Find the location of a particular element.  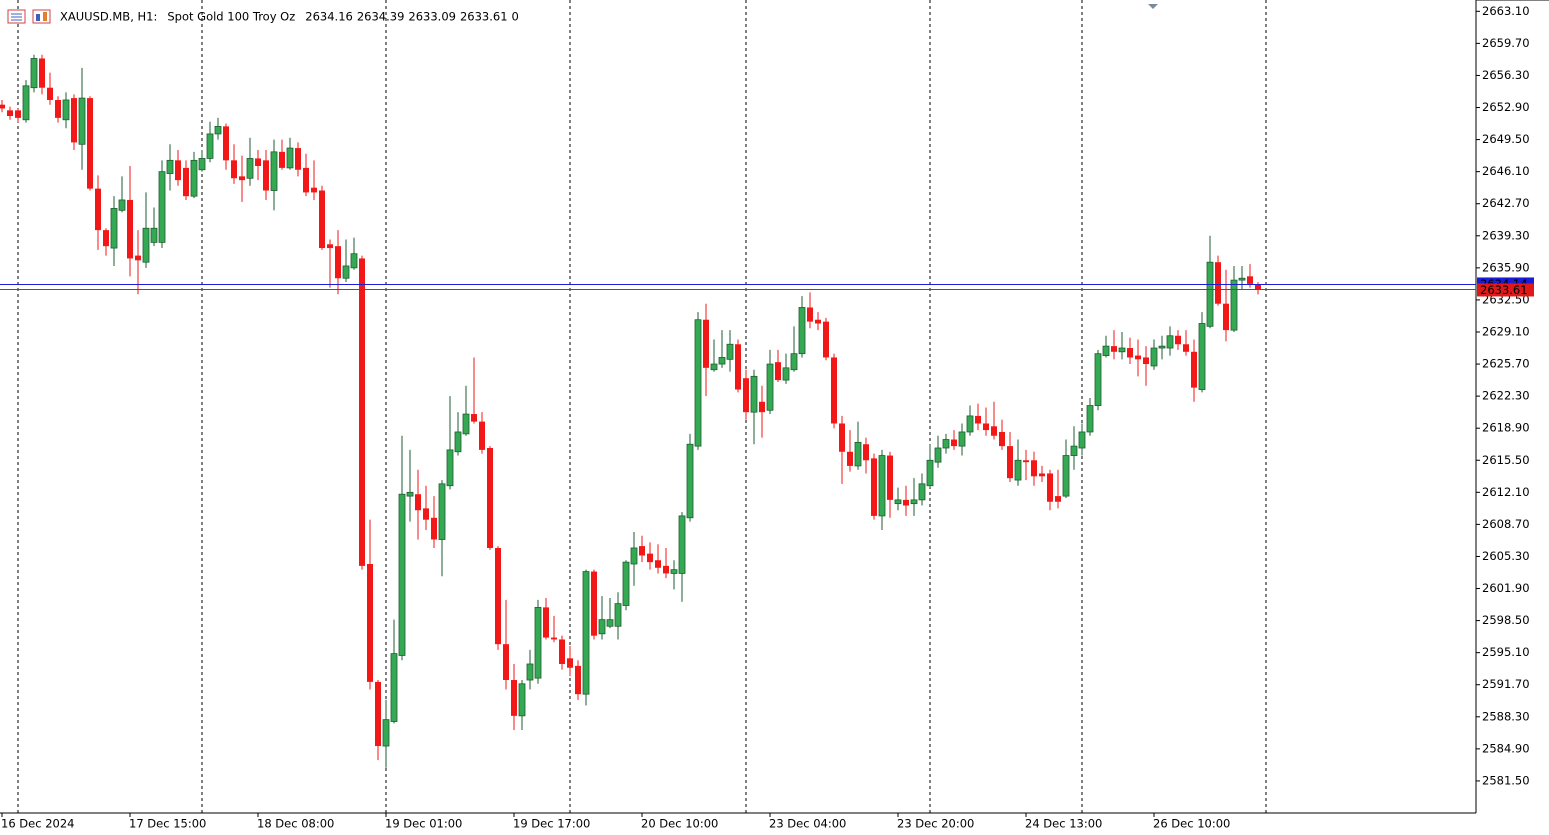

x-tick-label: 23 Dec 04:00 is located at coordinates (807, 824).